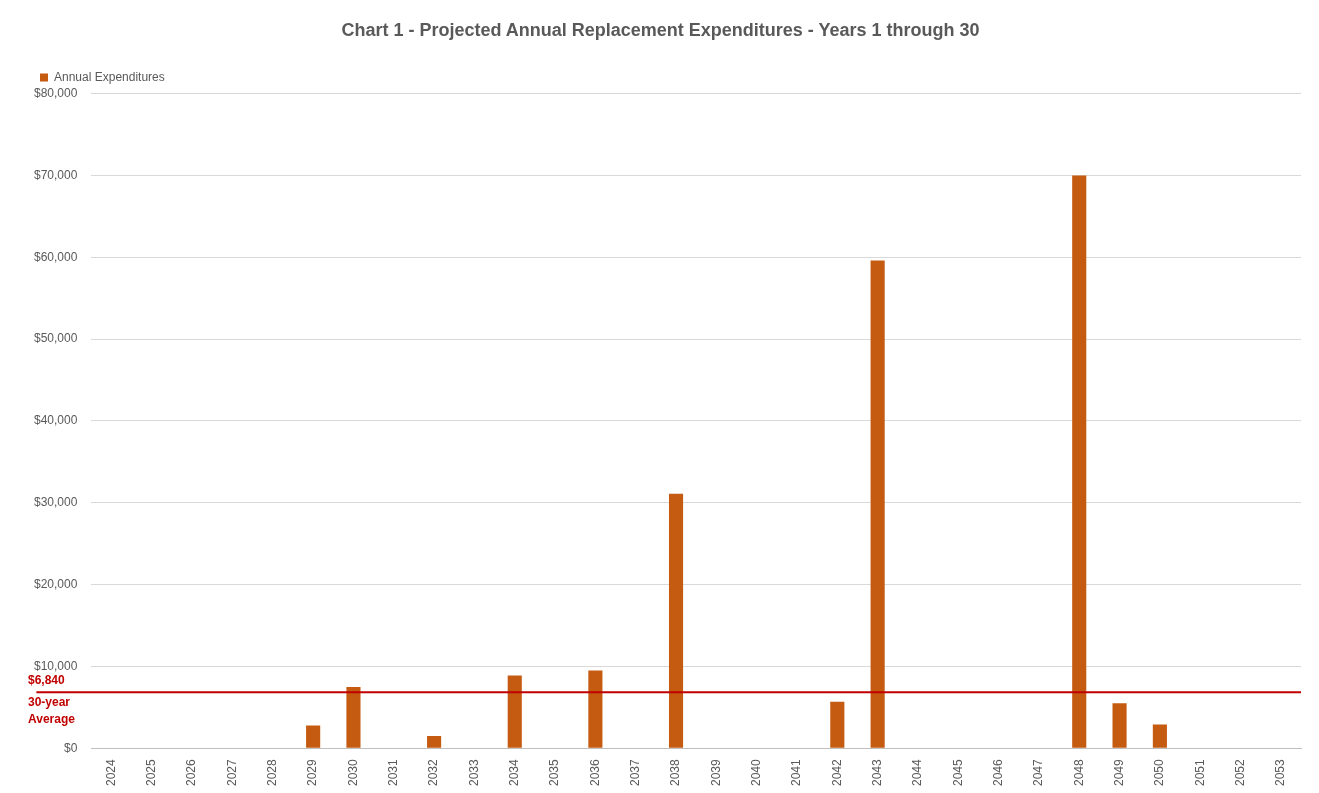  Describe the element at coordinates (473, 772) in the screenshot. I see `x-tick-label: 2033` at that location.